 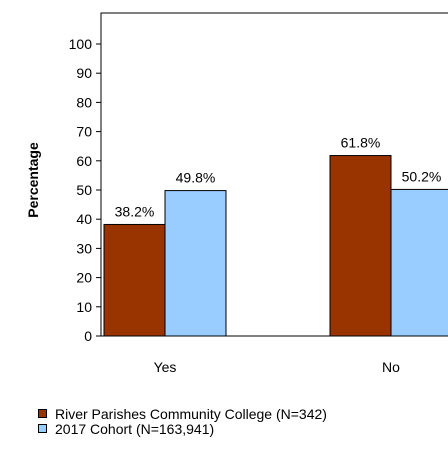 What do you see at coordinates (84, 307) in the screenshot?
I see `y-tick-label: 10` at bounding box center [84, 307].